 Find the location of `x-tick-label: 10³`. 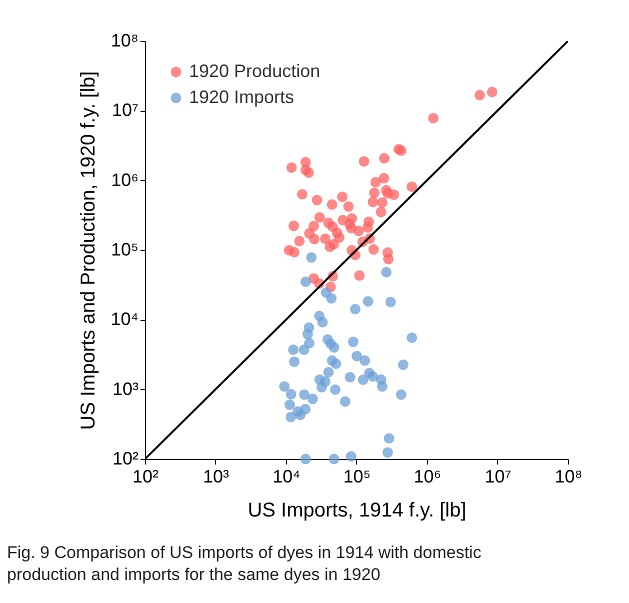

x-tick-label: 10³ is located at coordinates (216, 476).